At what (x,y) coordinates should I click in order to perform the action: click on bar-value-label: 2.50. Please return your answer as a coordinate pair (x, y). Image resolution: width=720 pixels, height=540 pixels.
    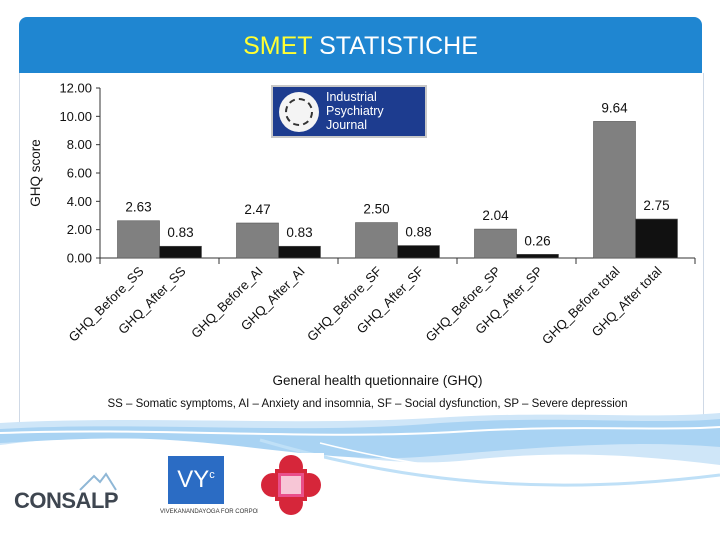
    Looking at the image, I should click on (376, 209).